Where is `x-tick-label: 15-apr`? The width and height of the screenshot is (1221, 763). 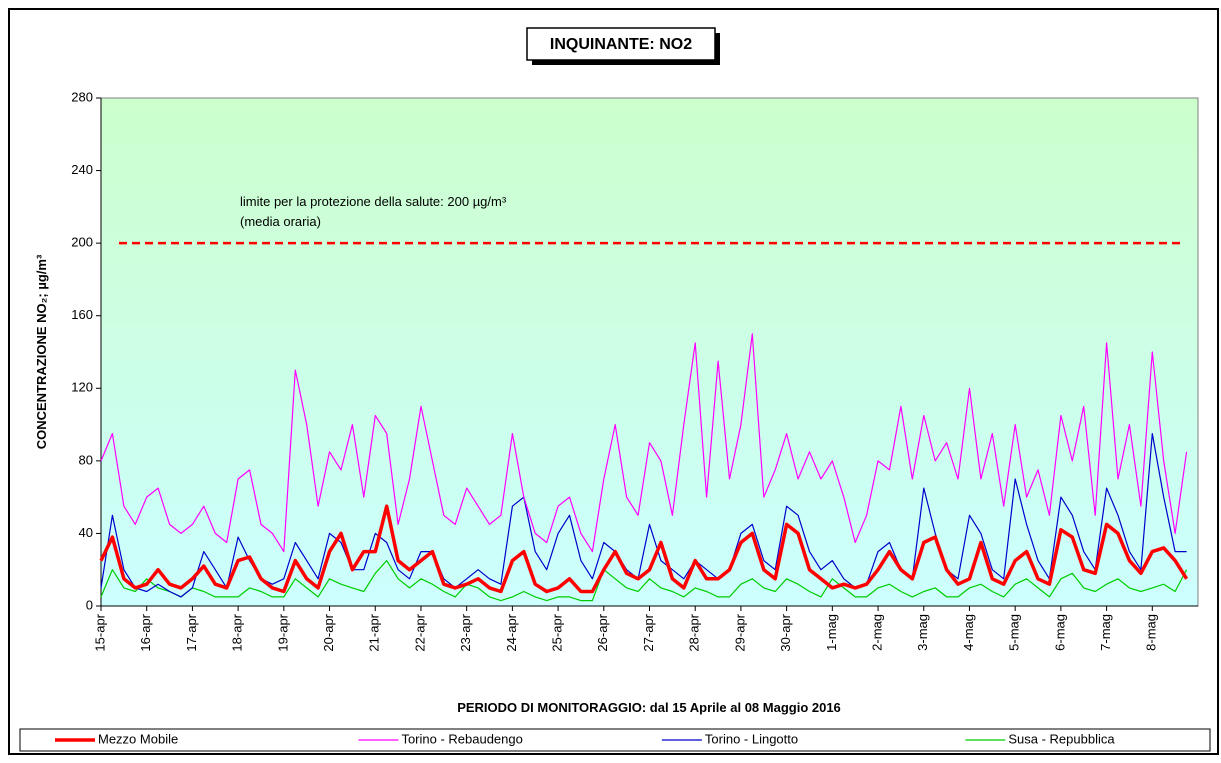 x-tick-label: 15-apr is located at coordinates (99, 632).